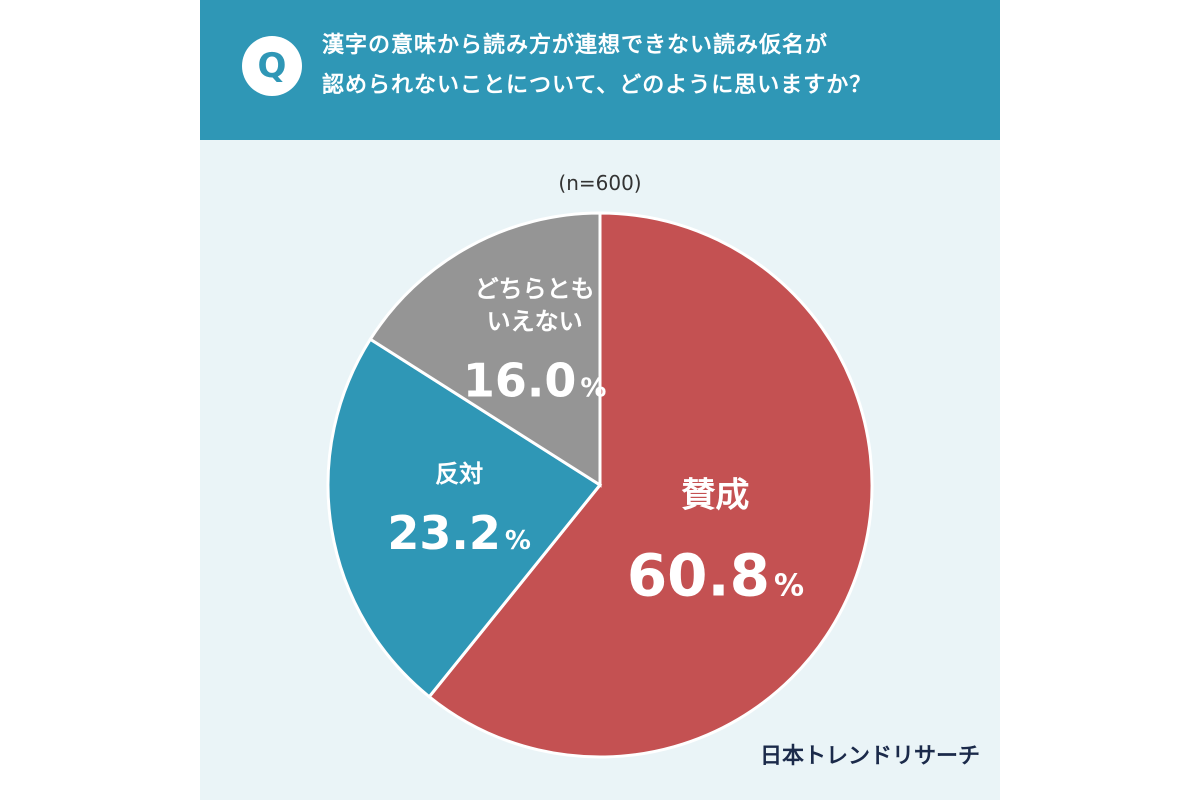 The width and height of the screenshot is (1200, 800). I want to click on slice-label: どちらとも, so click(535, 289).